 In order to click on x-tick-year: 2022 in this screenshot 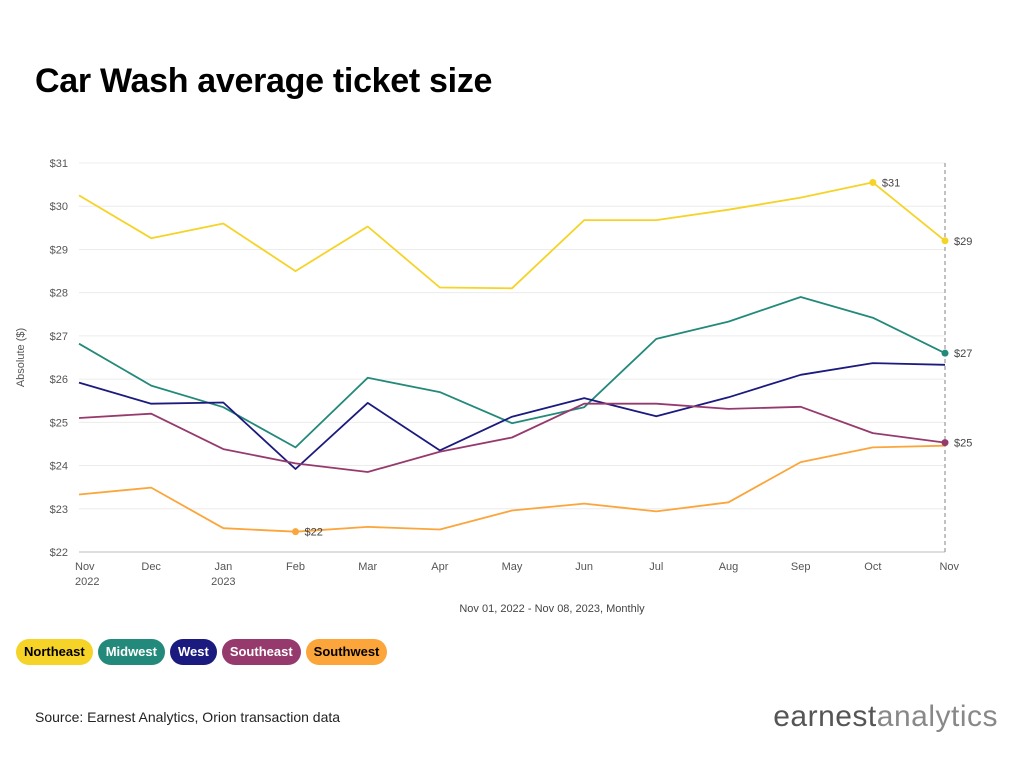, I will do `click(87, 582)`.